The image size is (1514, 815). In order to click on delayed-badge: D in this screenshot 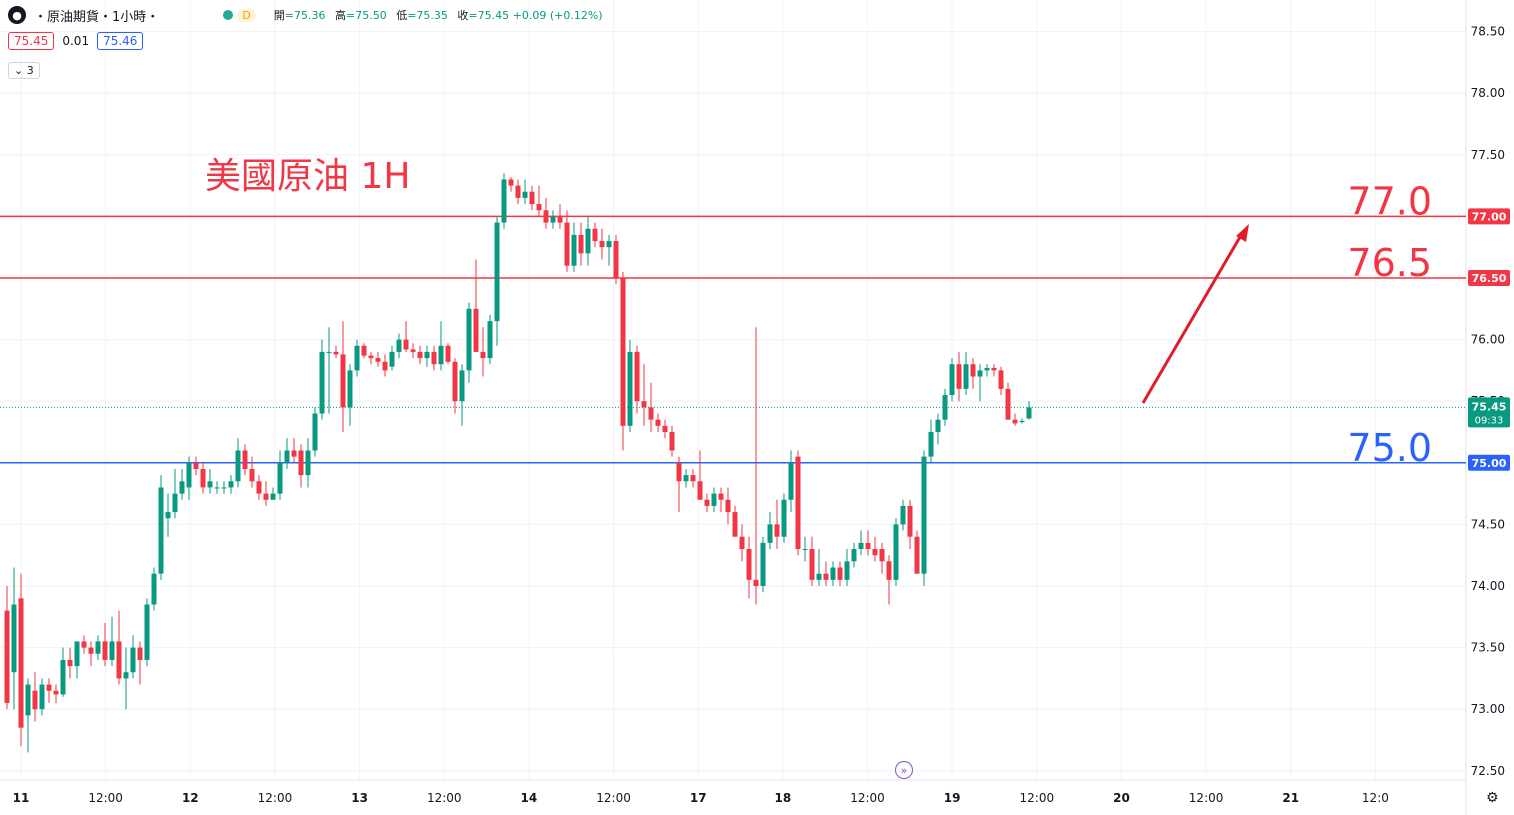, I will do `click(246, 15)`.